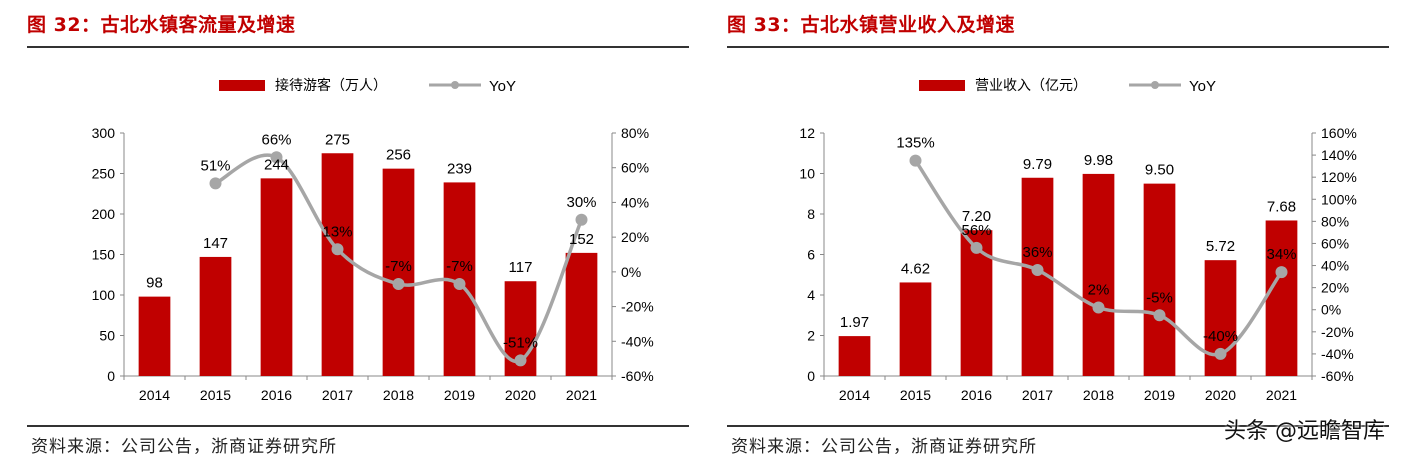 The width and height of the screenshot is (1407, 467). I want to click on y-left-tick-label: 10, so click(807, 174).